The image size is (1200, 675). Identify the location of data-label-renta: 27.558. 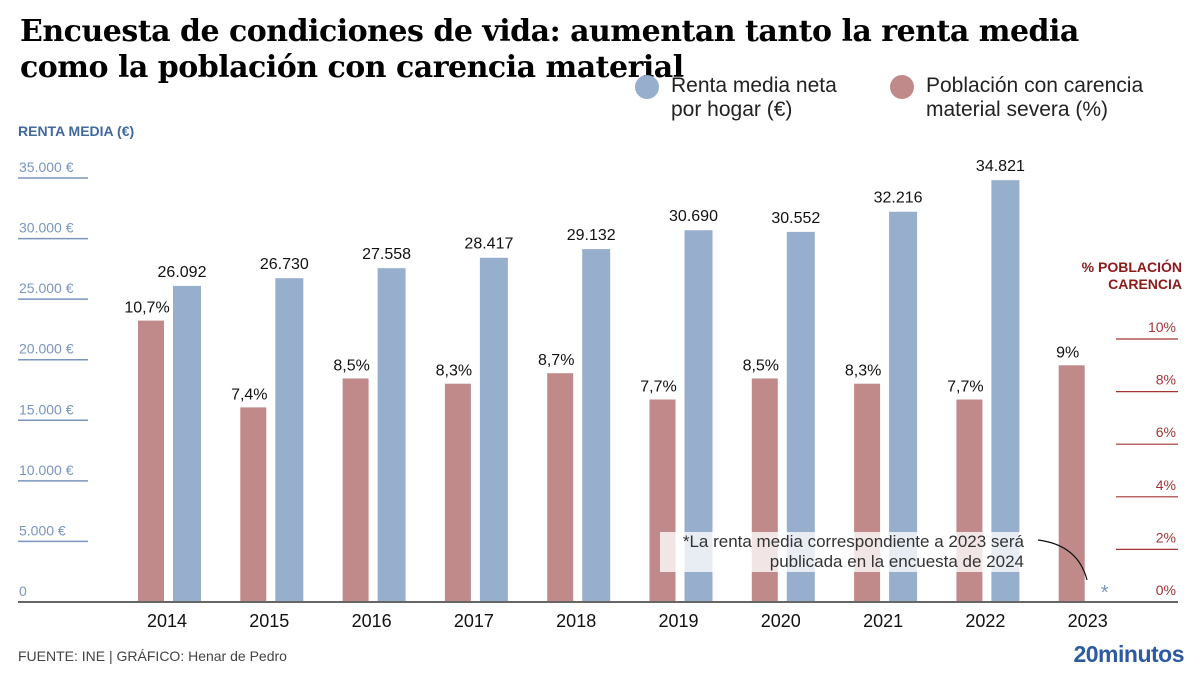
(386, 254).